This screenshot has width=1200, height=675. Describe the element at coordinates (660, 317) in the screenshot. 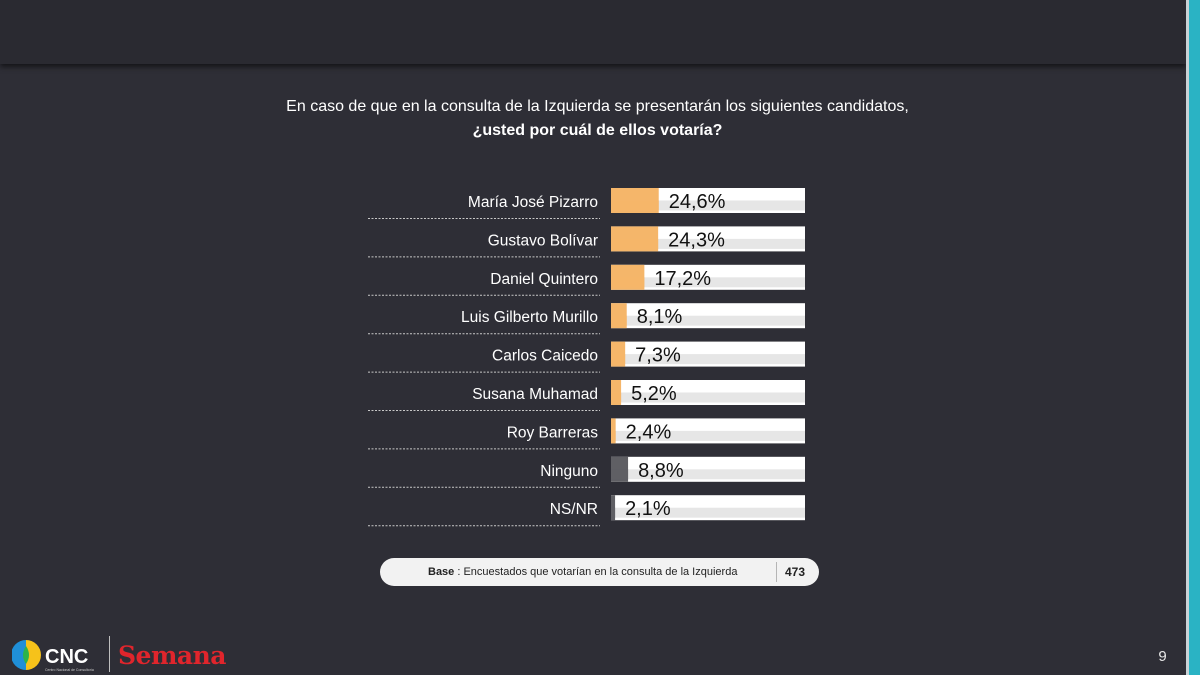

I see `bar-value-label: 8,1%` at that location.